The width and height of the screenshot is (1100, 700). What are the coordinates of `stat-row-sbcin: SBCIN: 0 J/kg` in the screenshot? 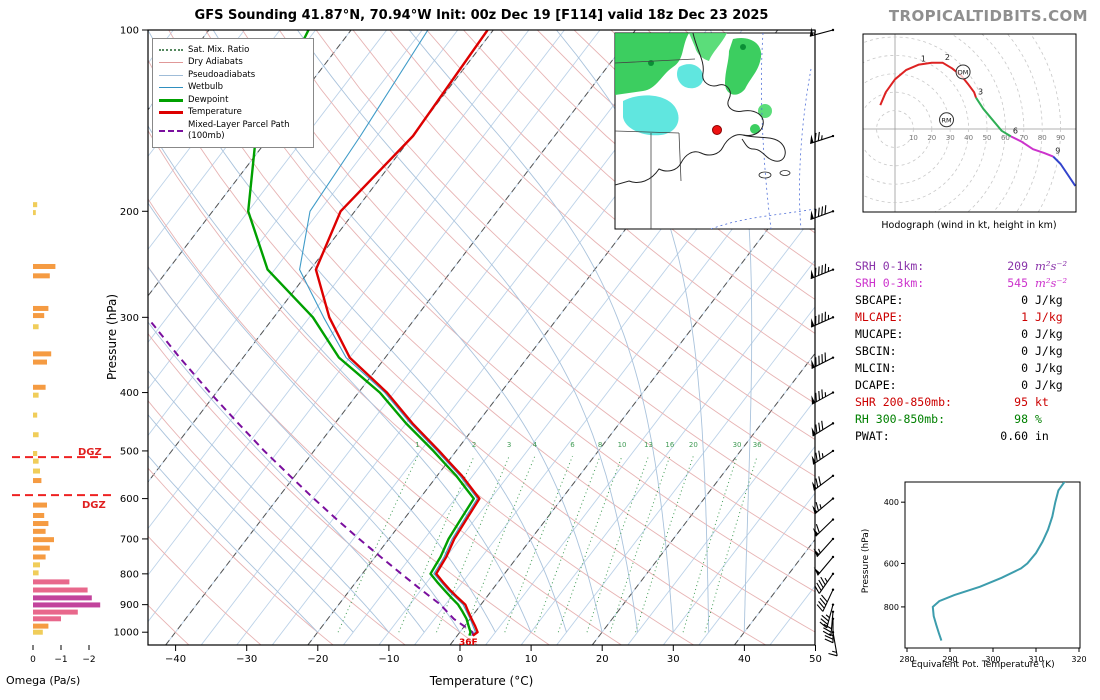 It's located at (973, 350).